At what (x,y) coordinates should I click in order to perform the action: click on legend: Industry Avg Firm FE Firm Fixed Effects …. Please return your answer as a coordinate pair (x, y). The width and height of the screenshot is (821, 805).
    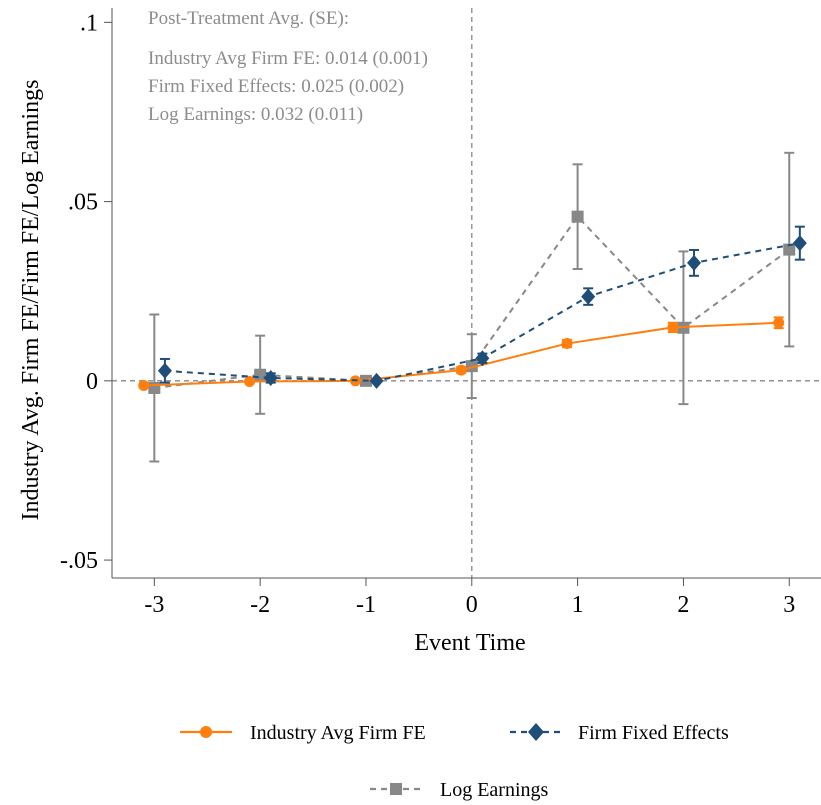
    Looking at the image, I should click on (454, 761).